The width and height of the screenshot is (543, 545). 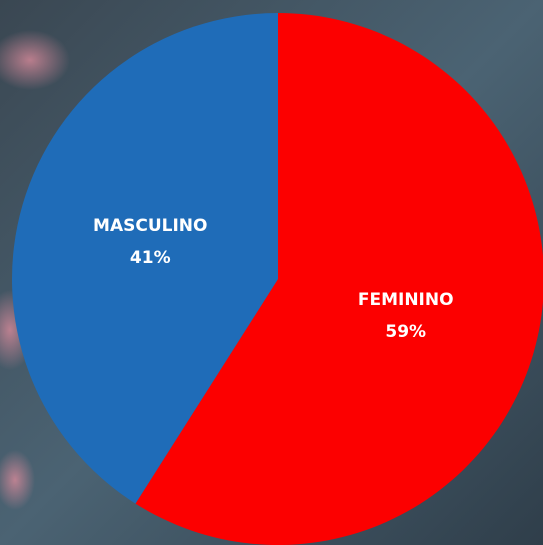 What do you see at coordinates (150, 226) in the screenshot?
I see `slice-label: MASCULINO` at bounding box center [150, 226].